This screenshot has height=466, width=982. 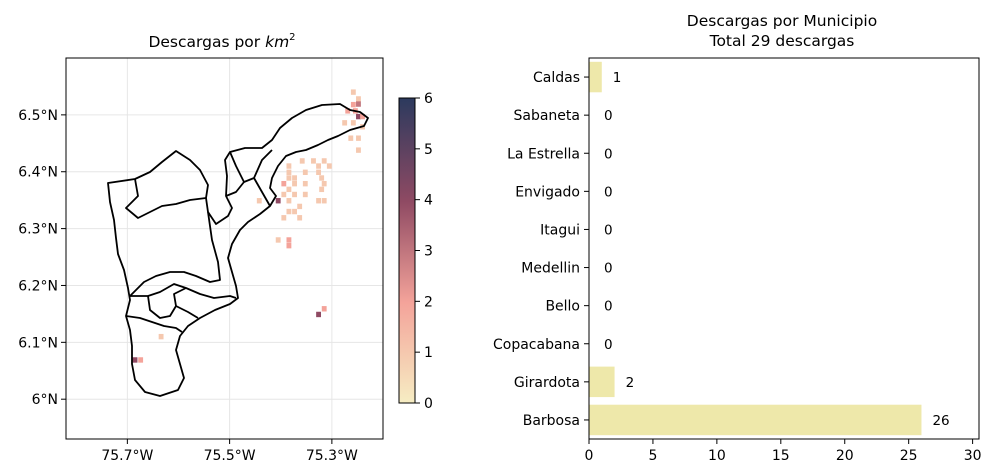 I want to click on bar-value-label: 1, so click(x=617, y=78).